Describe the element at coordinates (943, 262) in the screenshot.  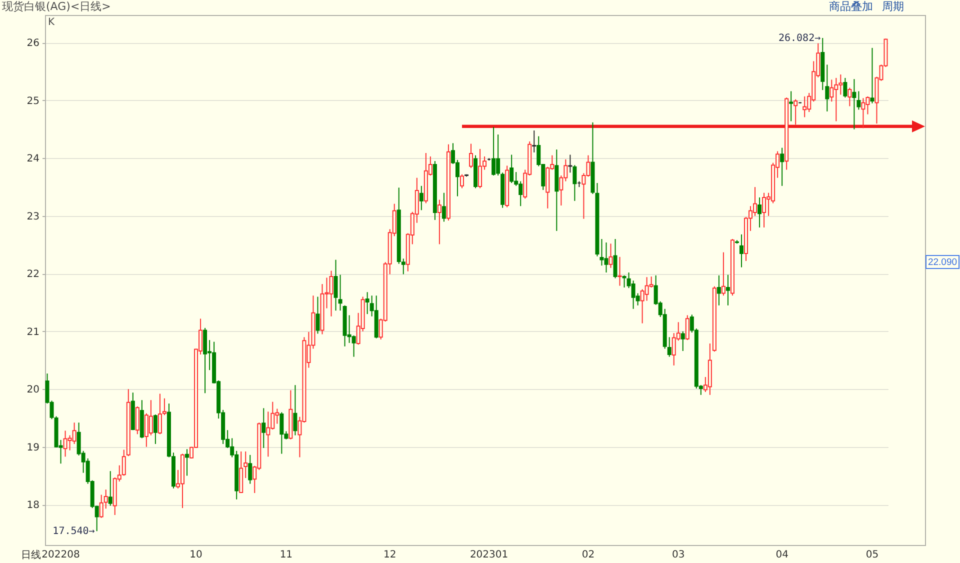
I see `text: 22.090` at that location.